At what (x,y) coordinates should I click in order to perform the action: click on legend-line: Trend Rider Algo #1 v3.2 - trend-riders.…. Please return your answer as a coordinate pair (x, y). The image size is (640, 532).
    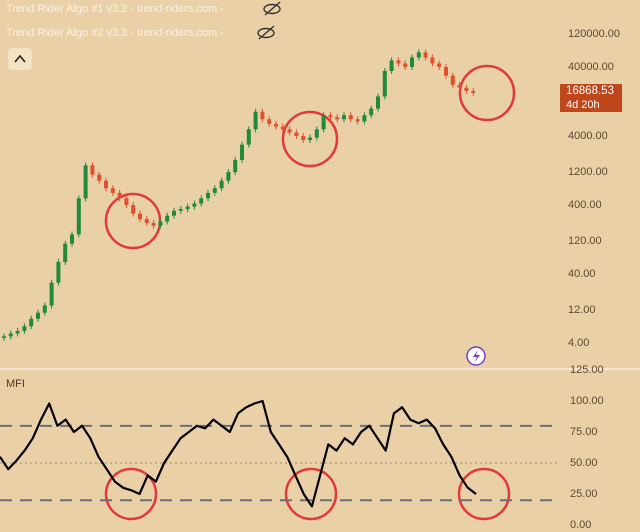
    Looking at the image, I should click on (115, 9).